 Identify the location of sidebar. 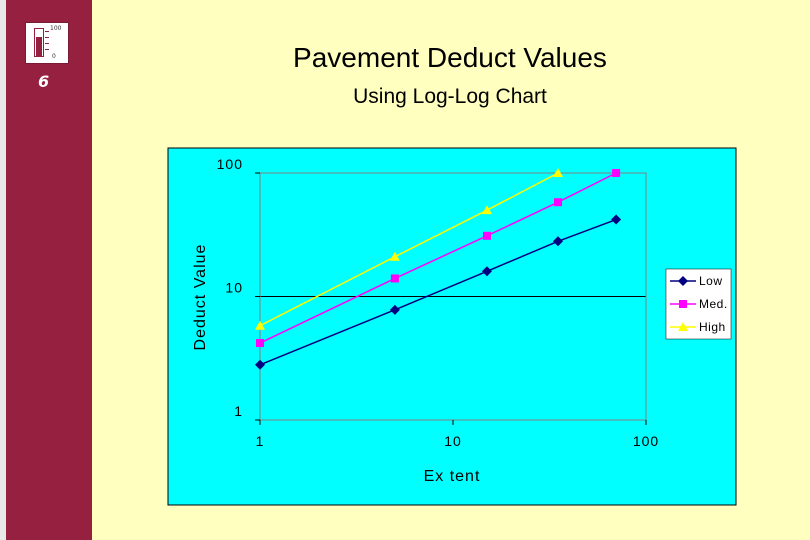
(46, 270).